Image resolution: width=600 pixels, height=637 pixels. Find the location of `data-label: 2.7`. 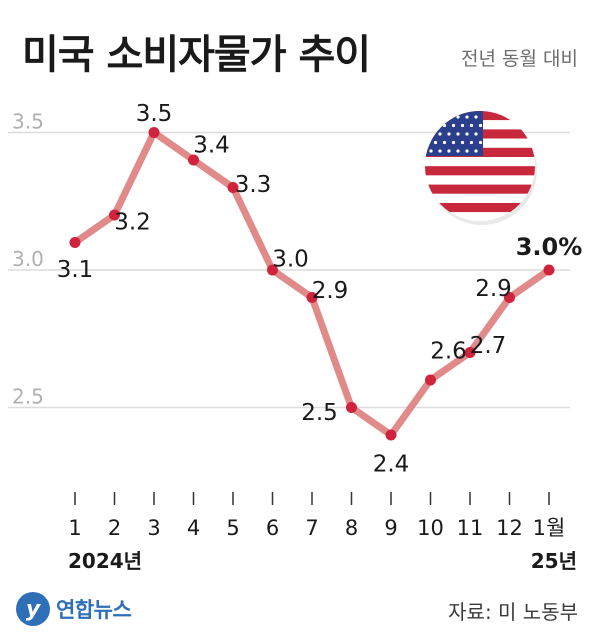

data-label: 2.7 is located at coordinates (488, 346).